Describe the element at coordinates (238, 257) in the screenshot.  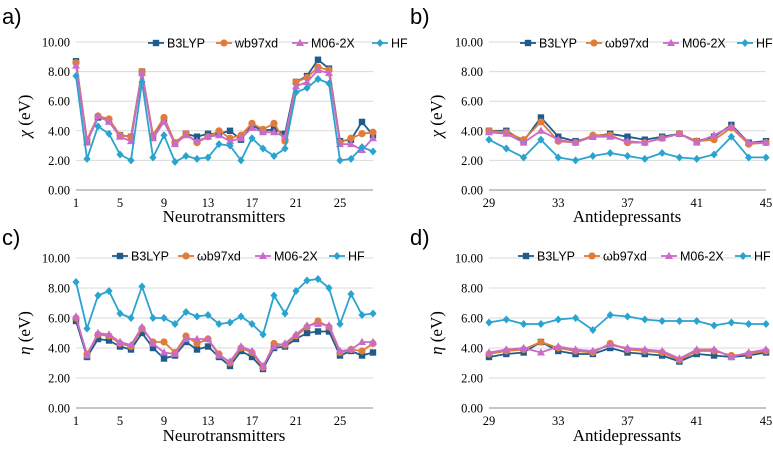
I see `legend: B3LYP ωb97xd M06-2X HF` at that location.